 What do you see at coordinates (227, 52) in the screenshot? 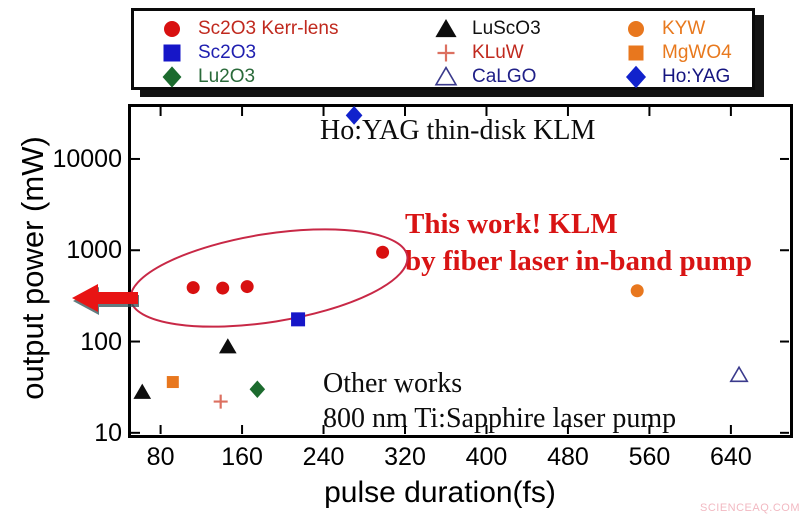
I see `legend-label: Sc2O3` at bounding box center [227, 52].